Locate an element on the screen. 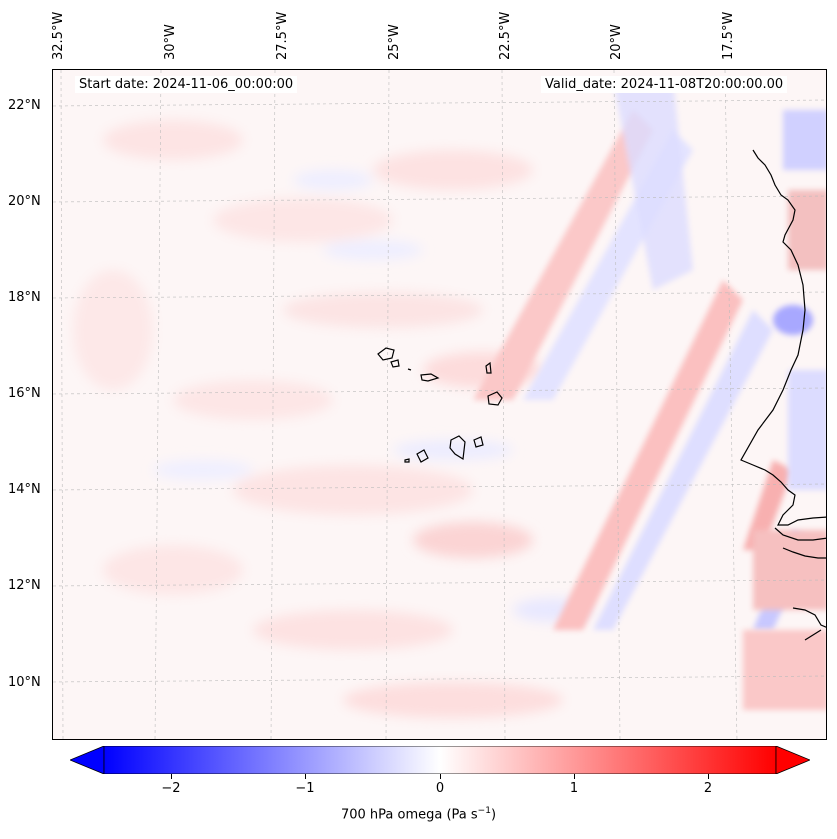 Image resolution: width=837 pixels, height=839 pixels. lon-label: 17.5°W is located at coordinates (731, 30).